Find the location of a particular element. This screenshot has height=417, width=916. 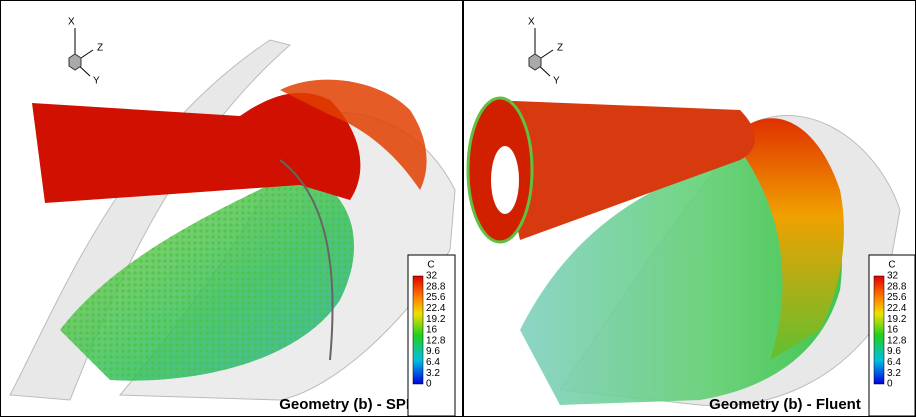

caption: Geometry (b) - SPH is located at coordinates (348, 404).